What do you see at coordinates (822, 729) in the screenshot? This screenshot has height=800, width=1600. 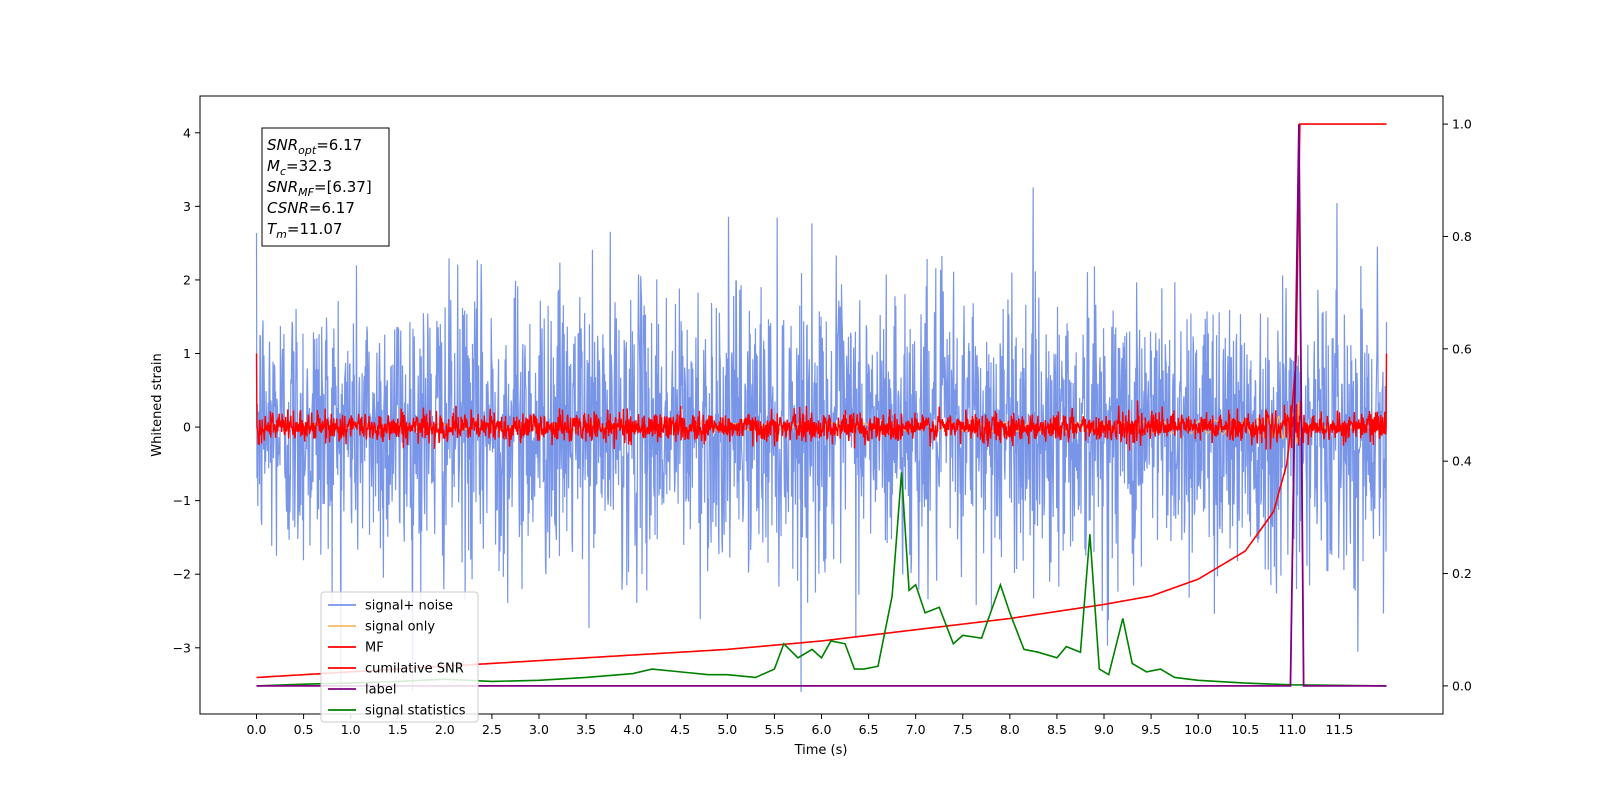 I see `x-tick-label: 6.0` at bounding box center [822, 729].